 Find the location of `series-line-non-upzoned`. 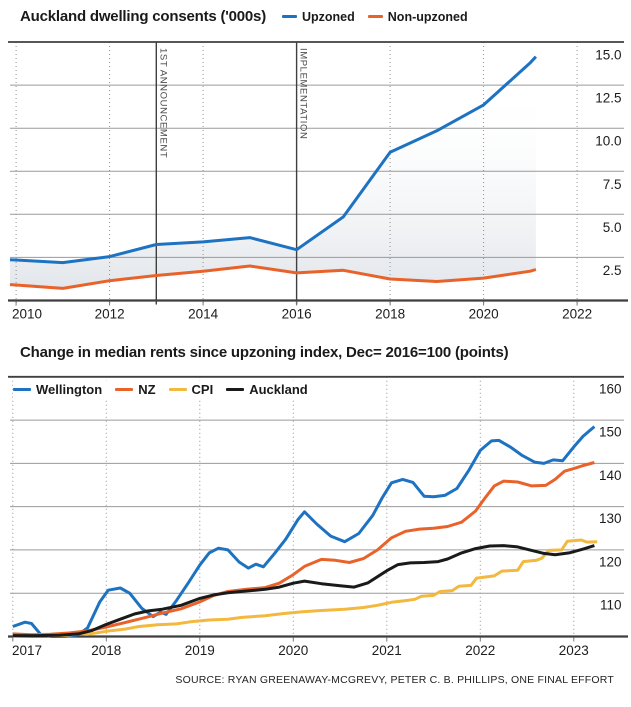

series-line-non-upzoned is located at coordinates (273, 277).